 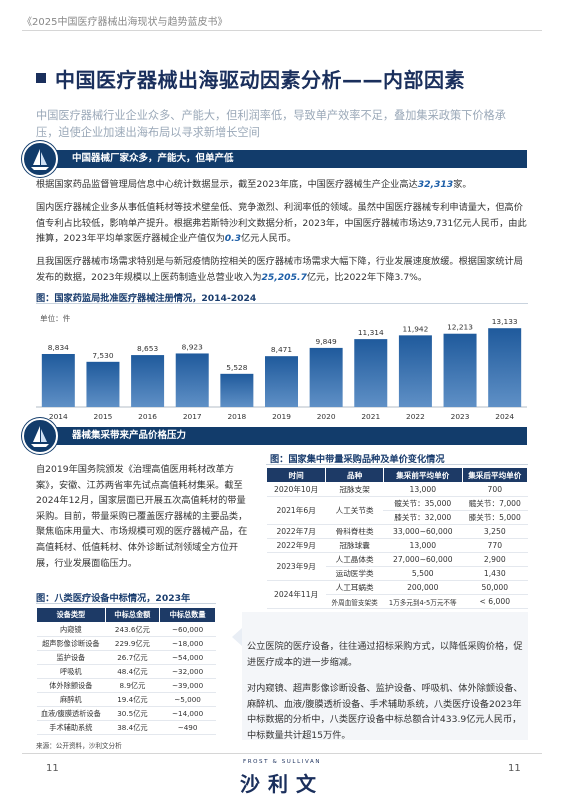 I want to click on callout-box, so click(x=385, y=676).